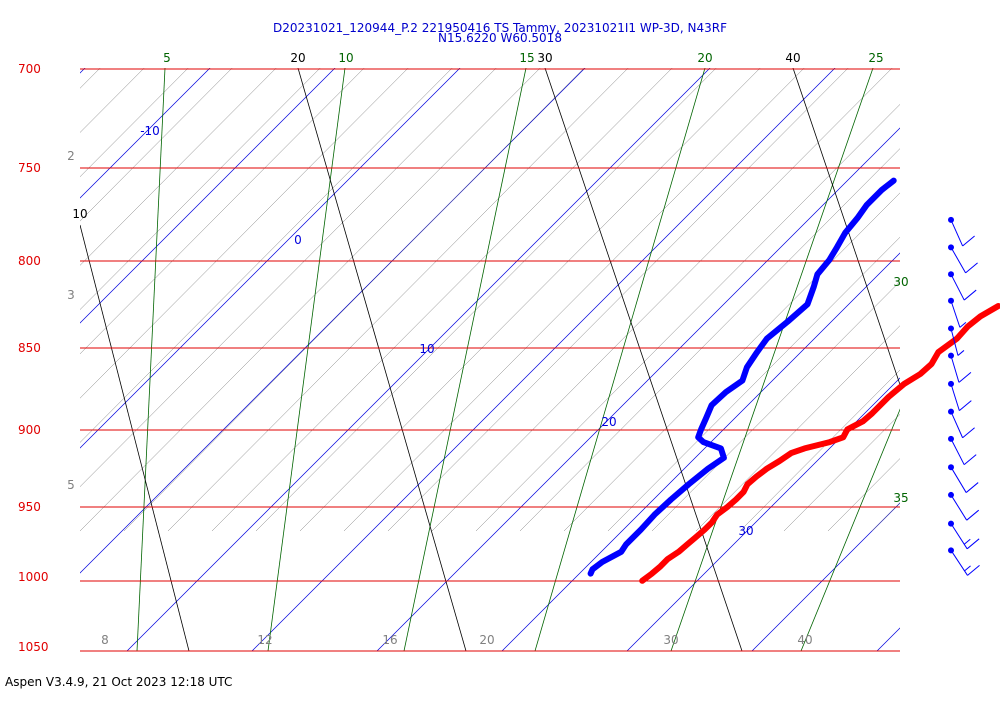  I want to click on pressure-tick-label: 1050, so click(33, 647).